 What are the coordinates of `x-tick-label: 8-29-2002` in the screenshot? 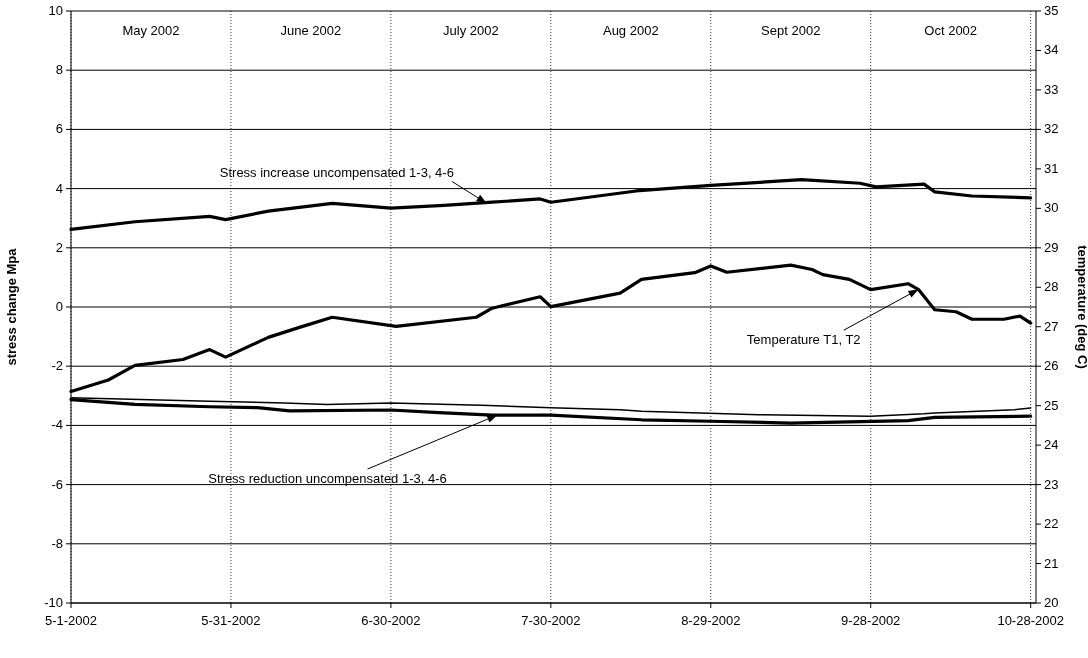 It's located at (711, 620).